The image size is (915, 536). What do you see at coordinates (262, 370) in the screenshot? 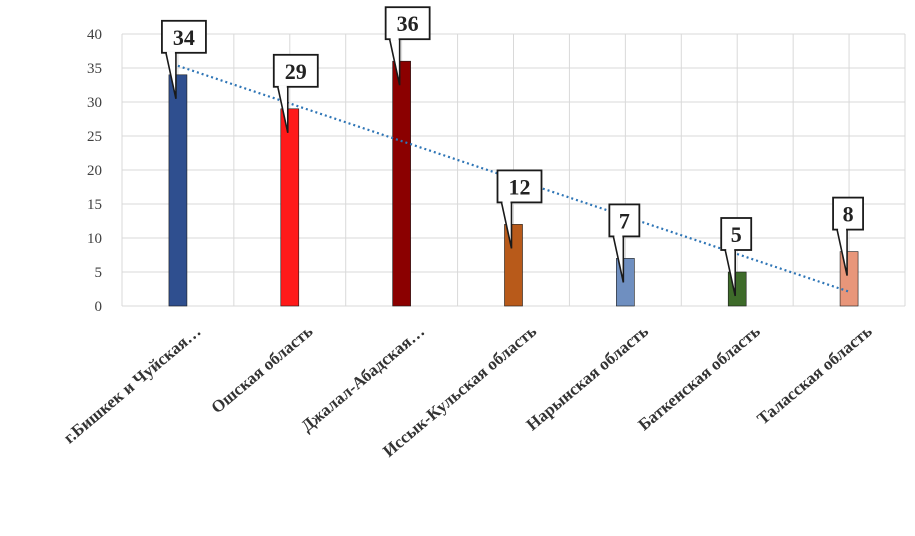
I see `x-category-label-1: Ошская область` at bounding box center [262, 370].